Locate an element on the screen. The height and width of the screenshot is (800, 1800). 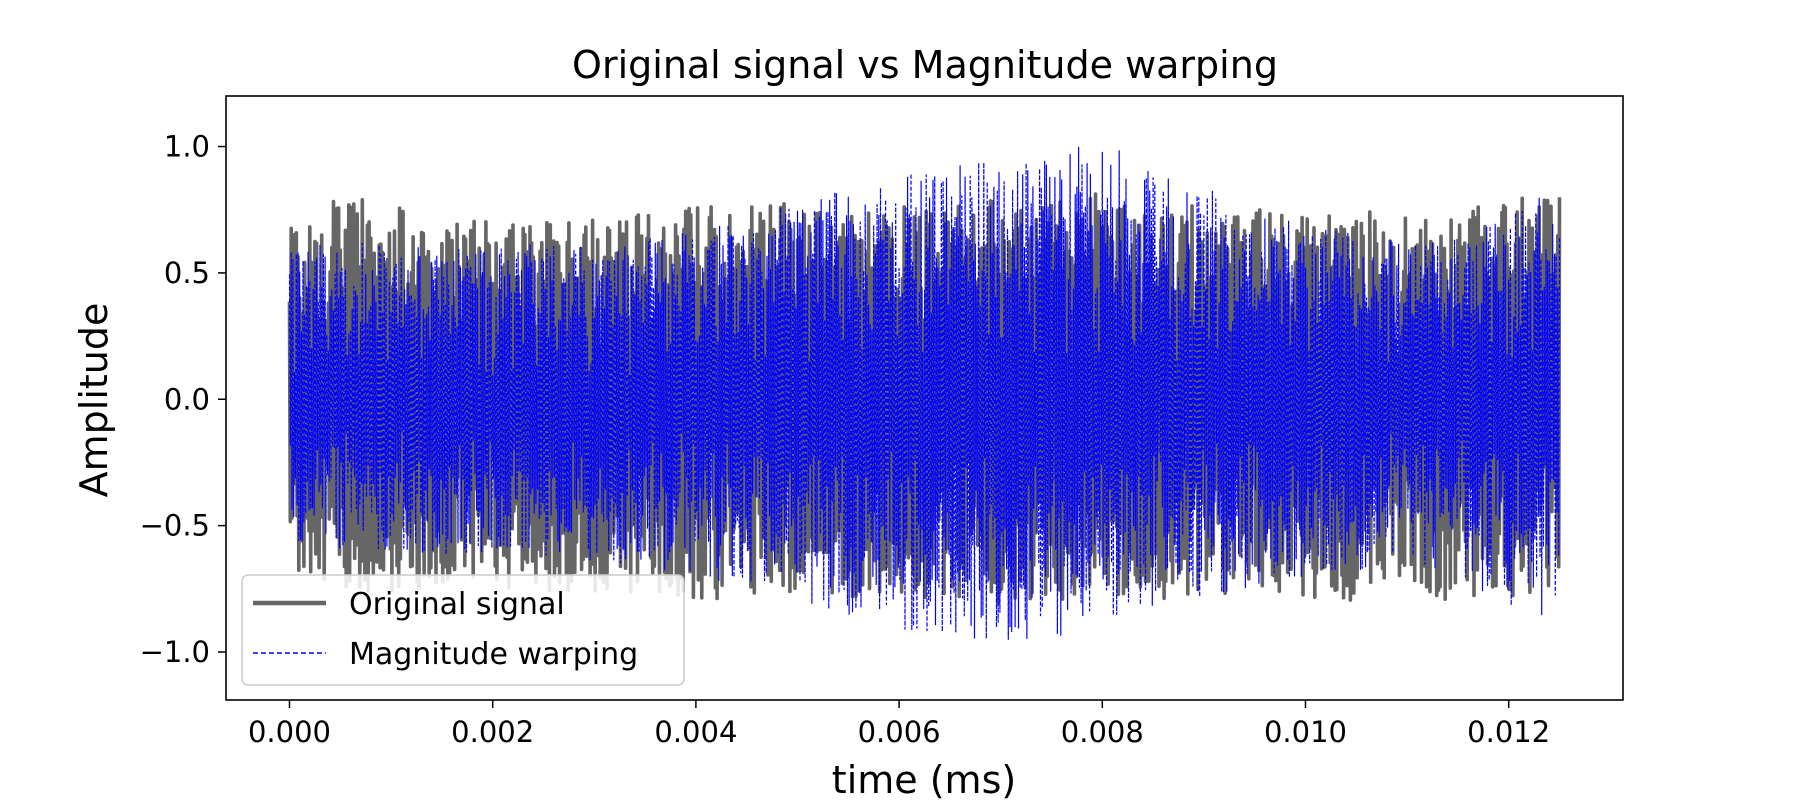
x-tick-label: 0.000 is located at coordinates (289, 732).